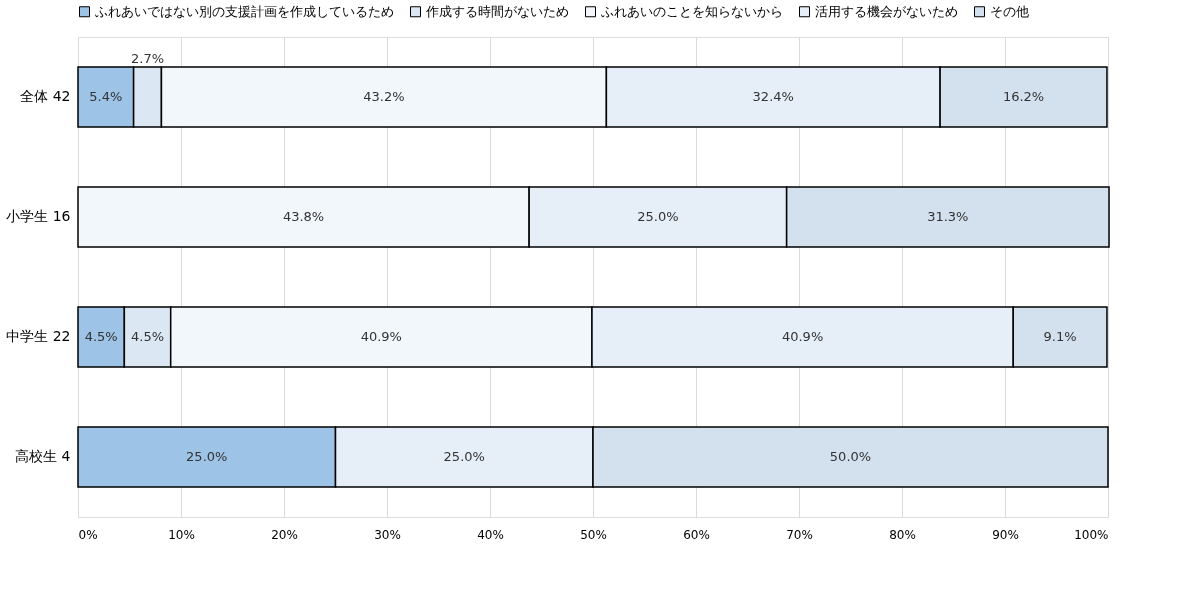 The width and height of the screenshot is (1196, 609). Describe the element at coordinates (490, 534) in the screenshot. I see `x-tick-label: 40%` at that location.